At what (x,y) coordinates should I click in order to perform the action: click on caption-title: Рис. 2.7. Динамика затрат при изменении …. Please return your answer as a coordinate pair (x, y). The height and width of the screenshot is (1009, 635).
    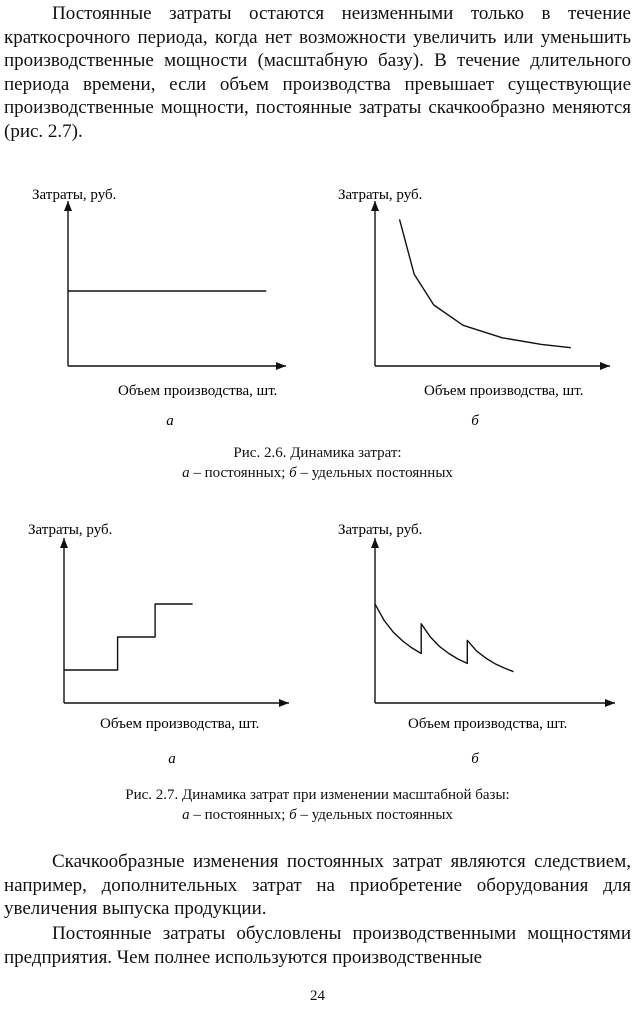
    Looking at the image, I should click on (317, 795).